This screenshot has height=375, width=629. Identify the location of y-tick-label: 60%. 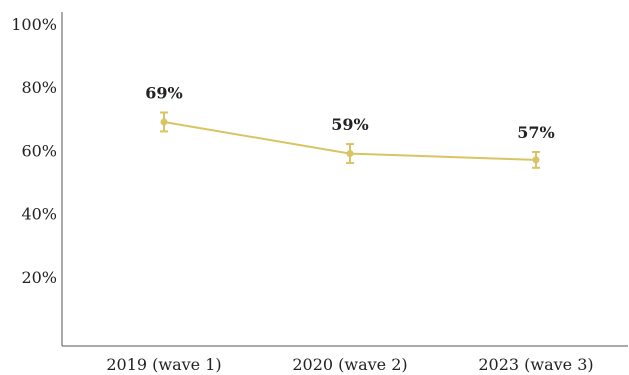
(39, 150).